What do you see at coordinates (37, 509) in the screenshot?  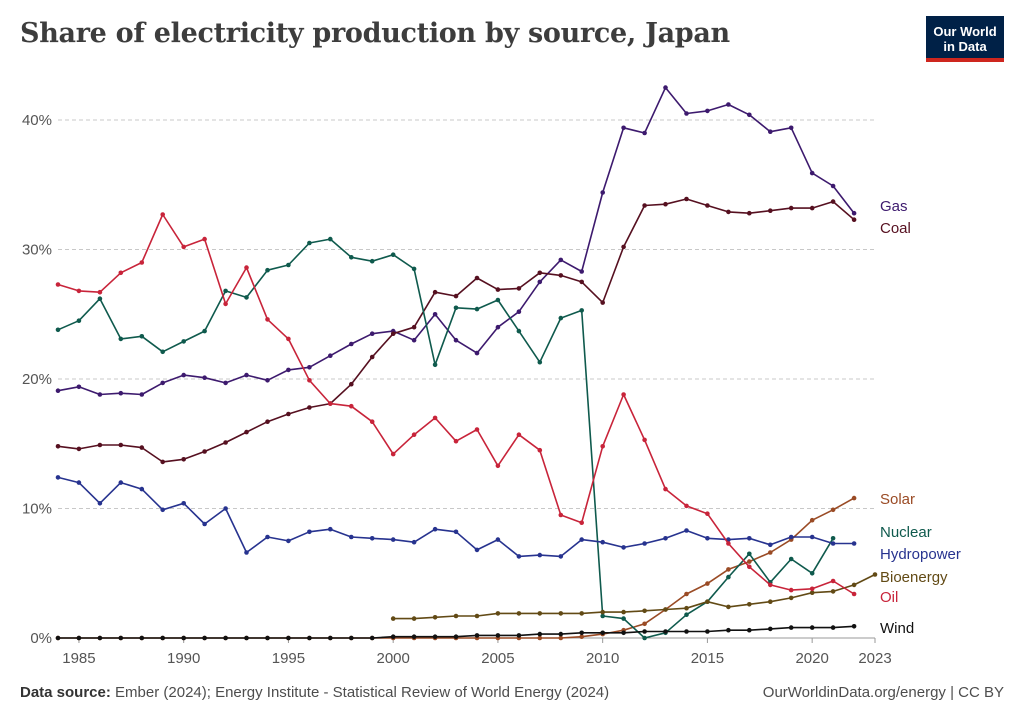 I see `y-tick-label: 10%` at bounding box center [37, 509].